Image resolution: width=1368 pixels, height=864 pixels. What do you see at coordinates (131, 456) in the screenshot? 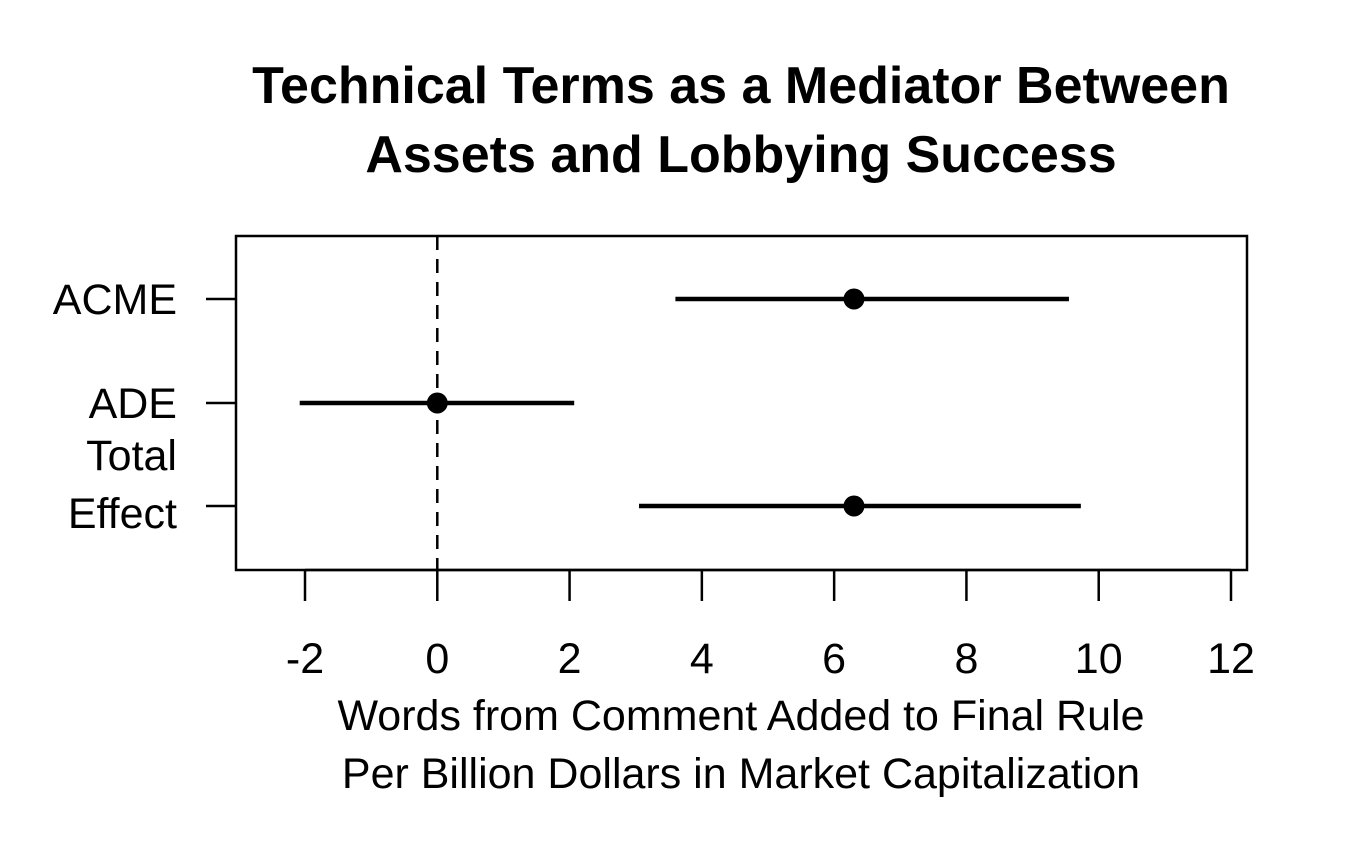
I see `y-category-label: Total` at bounding box center [131, 456].